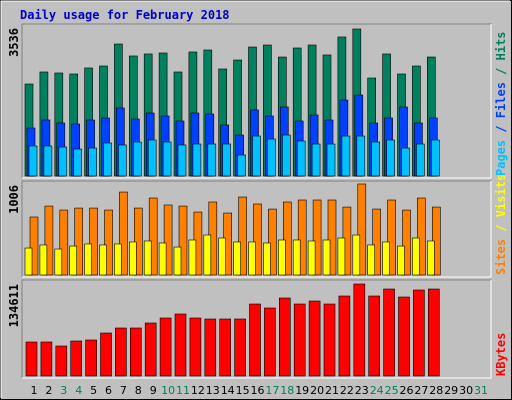  Describe the element at coordinates (501, 224) in the screenshot. I see `legend: Sites / Visits` at that location.